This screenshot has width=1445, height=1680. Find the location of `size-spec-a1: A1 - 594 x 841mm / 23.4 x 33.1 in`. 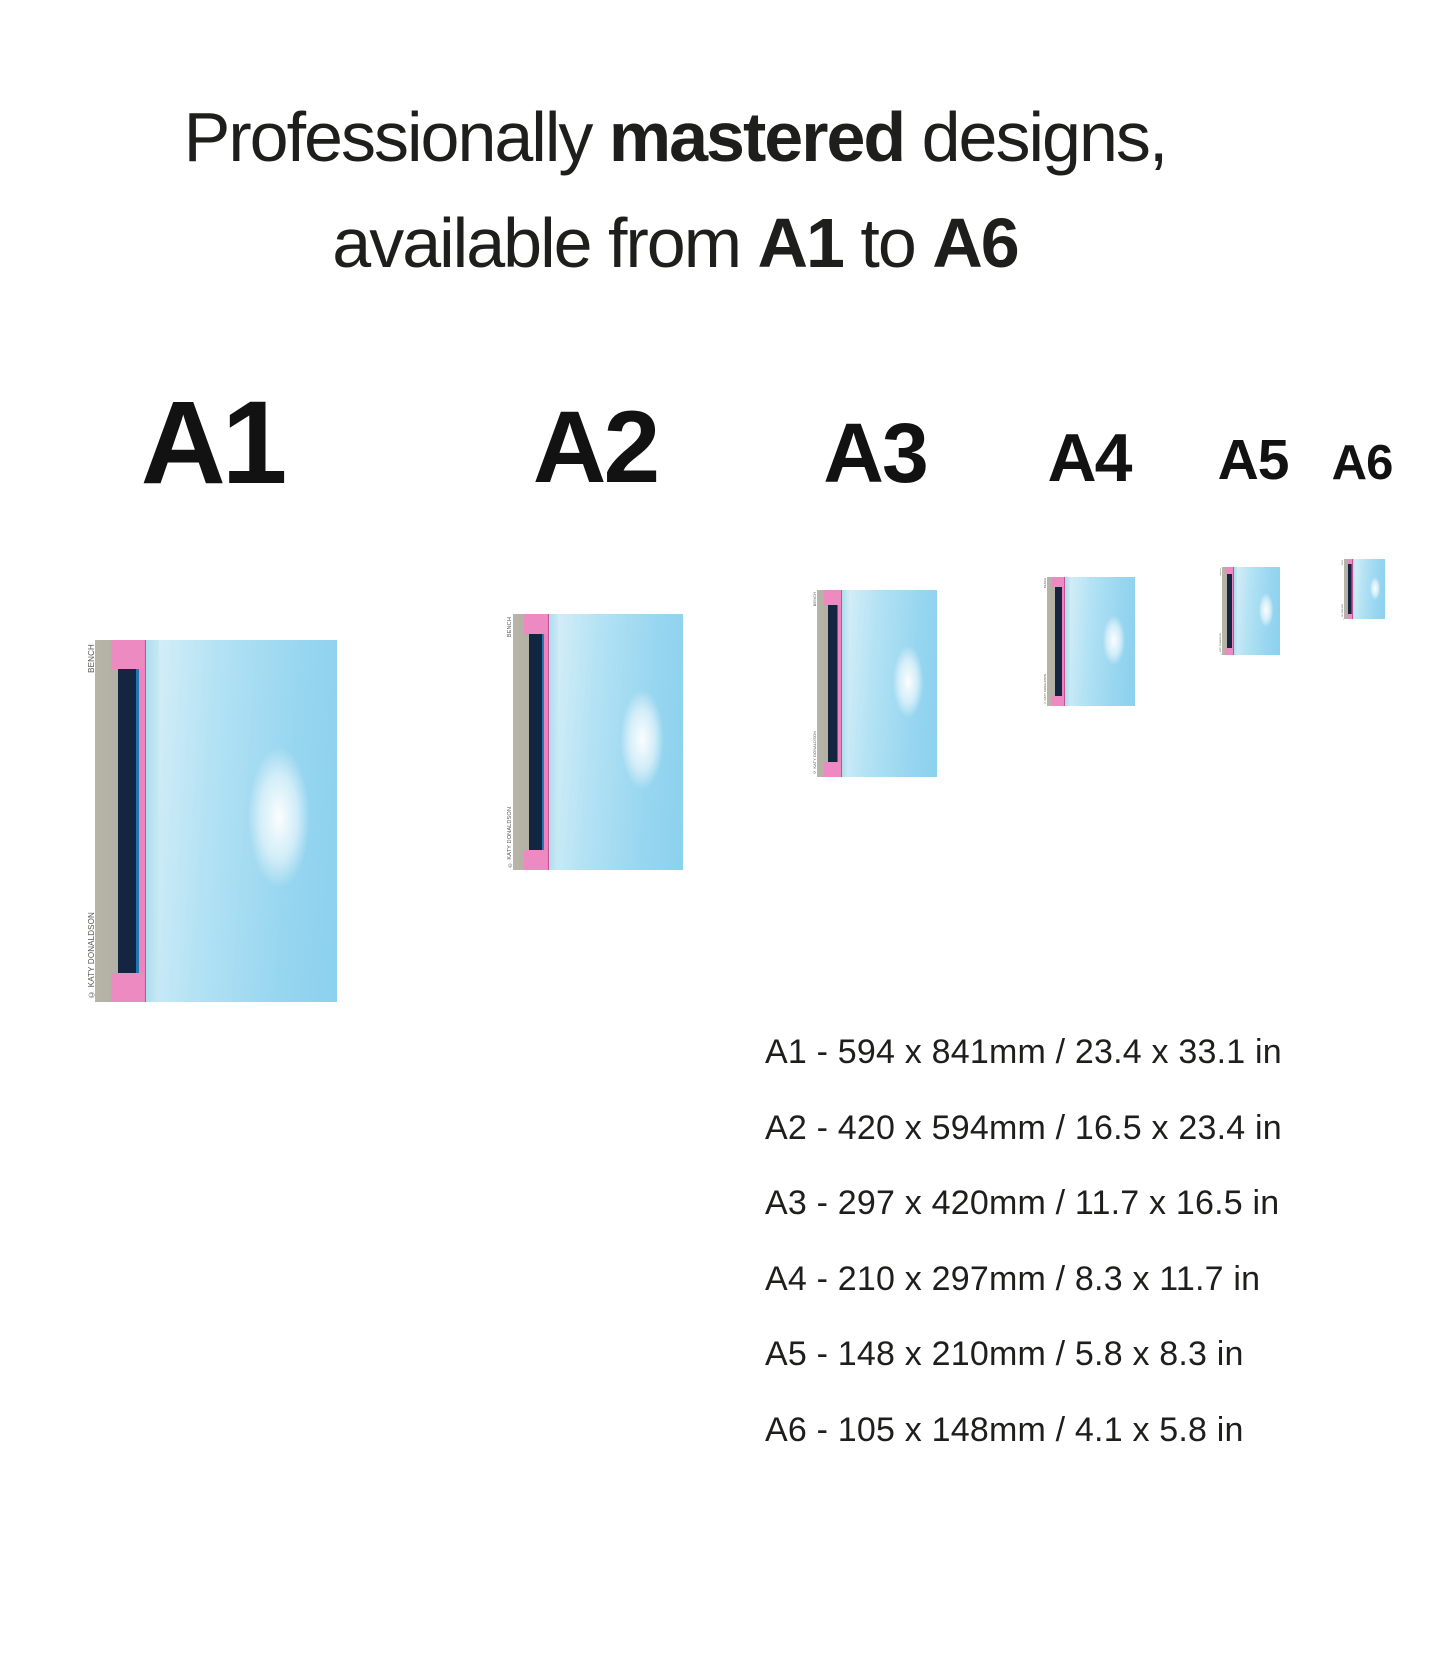

size-spec-a1: A1 - 594 x 841mm / 23.4 x 33.1 in is located at coordinates (1023, 1052).